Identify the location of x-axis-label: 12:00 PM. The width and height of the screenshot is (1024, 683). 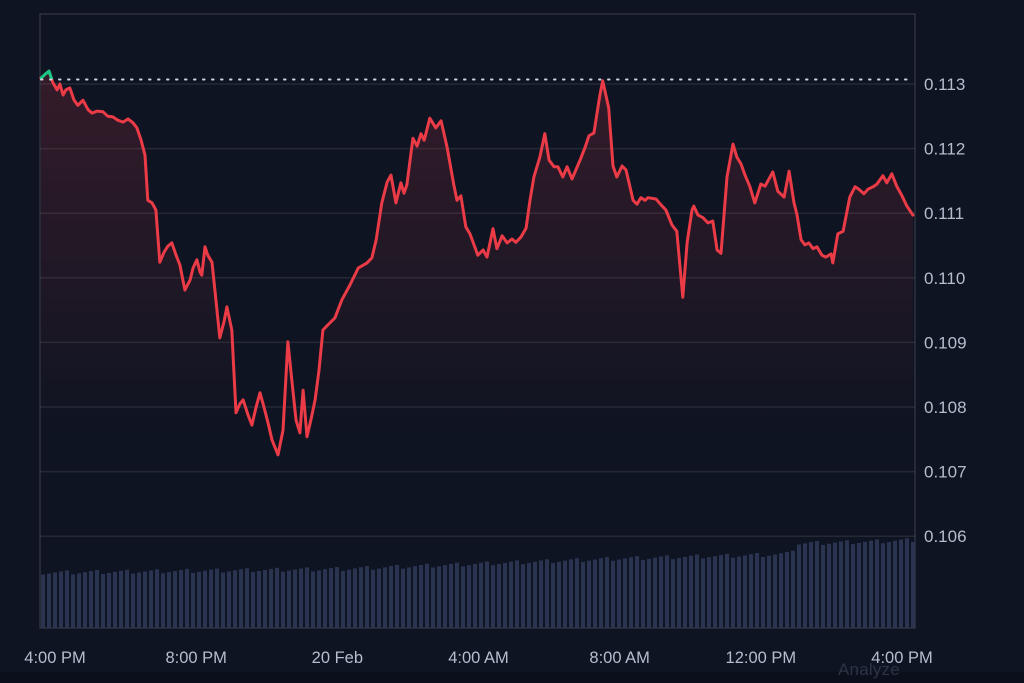
(761, 658).